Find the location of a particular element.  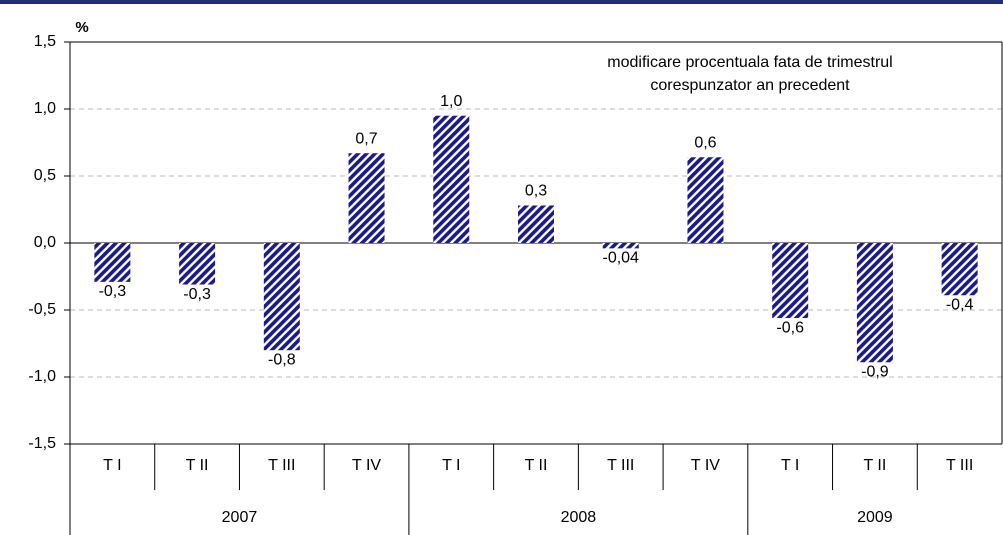

value-label: 0,7 is located at coordinates (366, 138).